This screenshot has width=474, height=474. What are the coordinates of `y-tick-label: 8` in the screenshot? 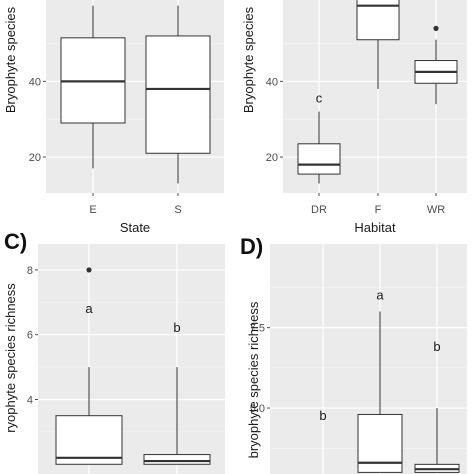 It's located at (30, 271).